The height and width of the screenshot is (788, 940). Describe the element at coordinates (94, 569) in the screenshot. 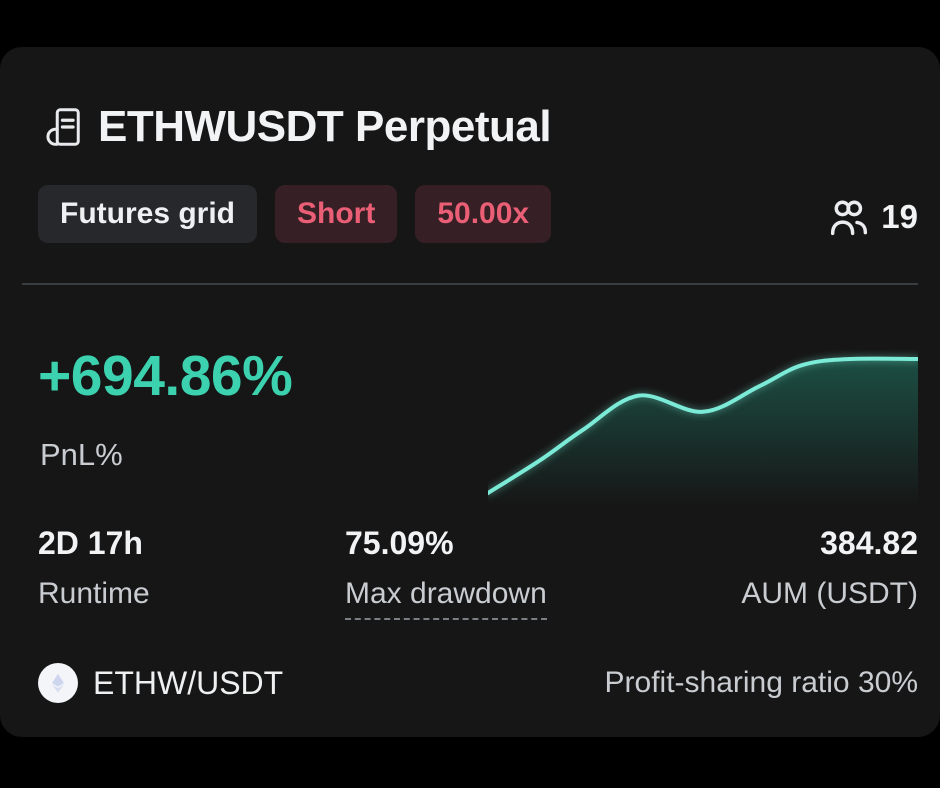

I see `stat-runtime: 2D 17h Runtime` at that location.